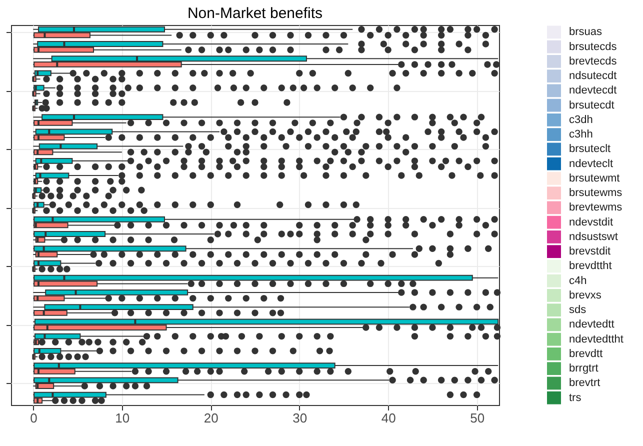 The height and width of the screenshot is (446, 643). I want to click on category-label: brsuas, so click(586, 32).